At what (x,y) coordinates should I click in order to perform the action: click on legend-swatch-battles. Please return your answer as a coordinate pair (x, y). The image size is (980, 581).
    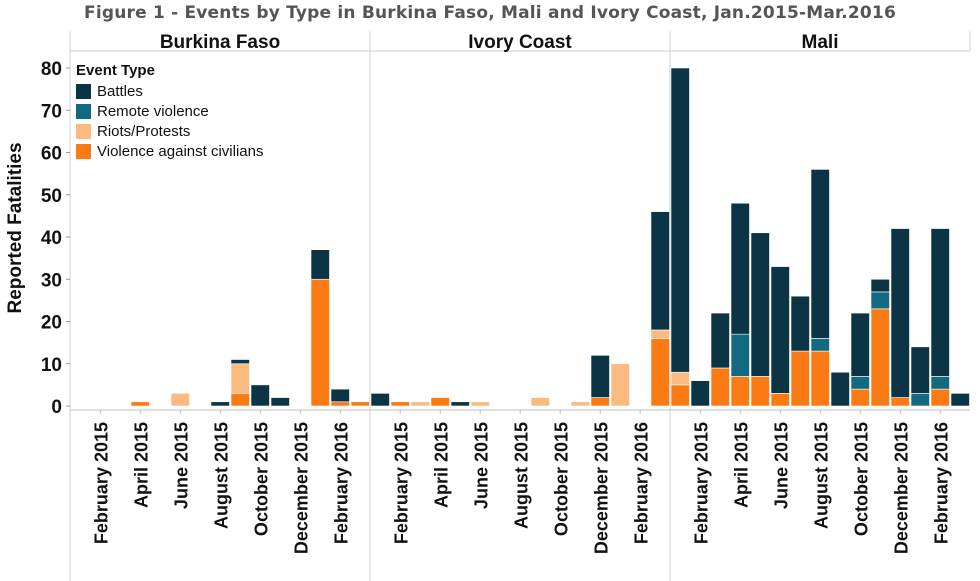
    Looking at the image, I should click on (83, 91).